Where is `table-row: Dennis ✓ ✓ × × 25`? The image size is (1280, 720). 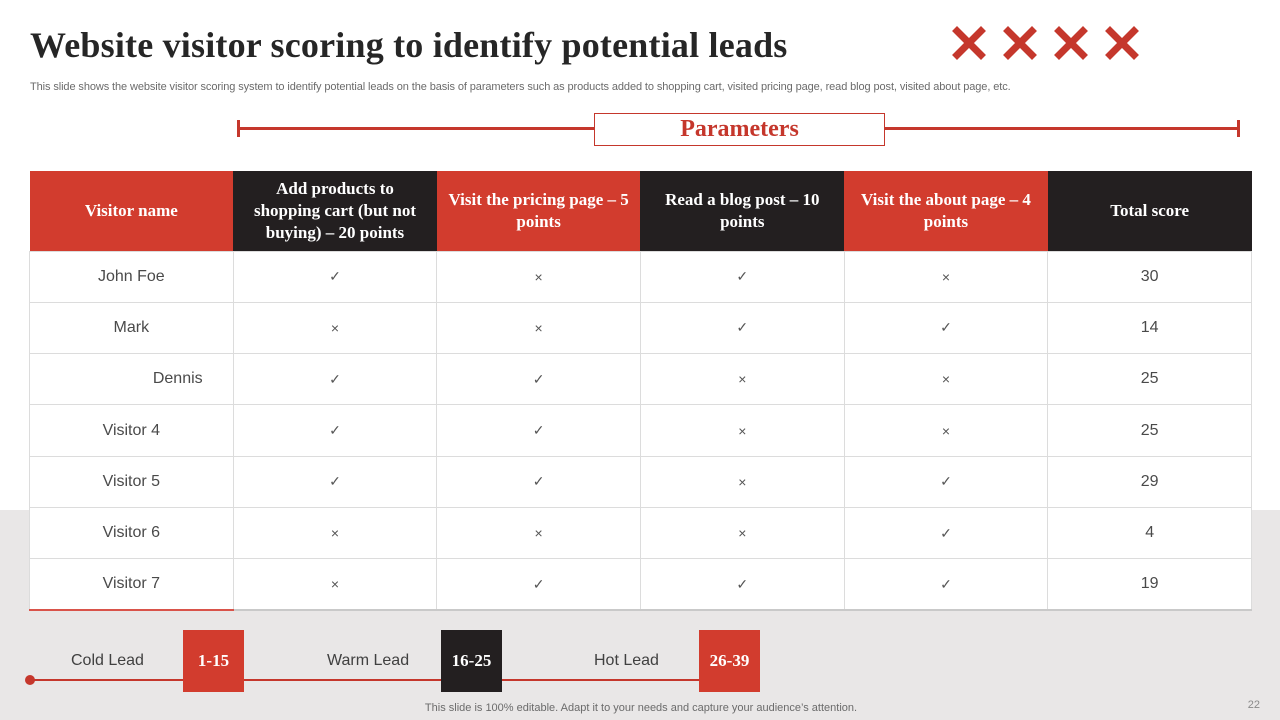
table-row: Dennis ✓ ✓ × × 25 is located at coordinates (640, 379).